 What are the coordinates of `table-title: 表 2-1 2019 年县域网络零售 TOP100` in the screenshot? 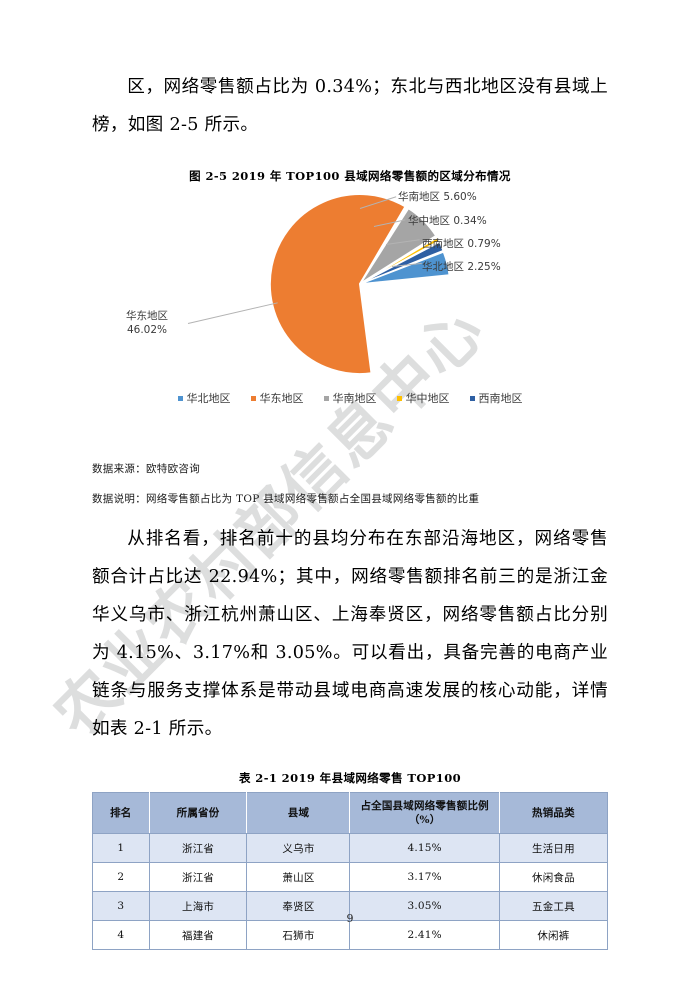 It's located at (350, 778).